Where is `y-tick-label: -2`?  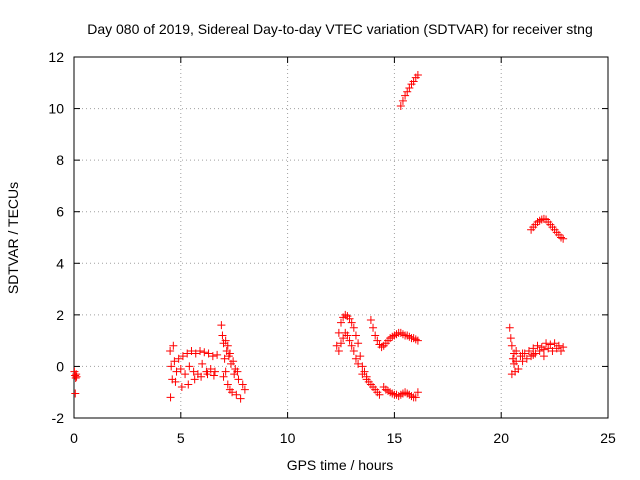
y-tick-label: -2 is located at coordinates (58, 418).